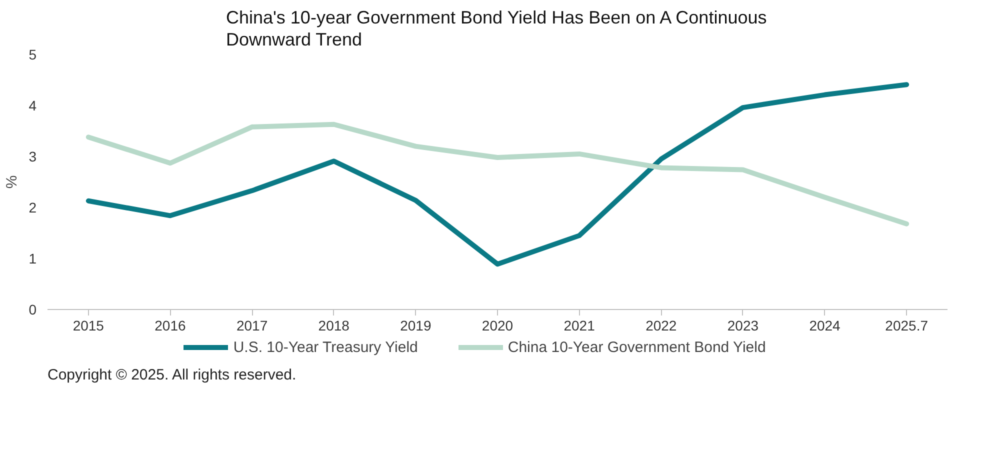 Image resolution: width=989 pixels, height=451 pixels. Describe the element at coordinates (32, 258) in the screenshot. I see `y-tick-label: 1` at that location.